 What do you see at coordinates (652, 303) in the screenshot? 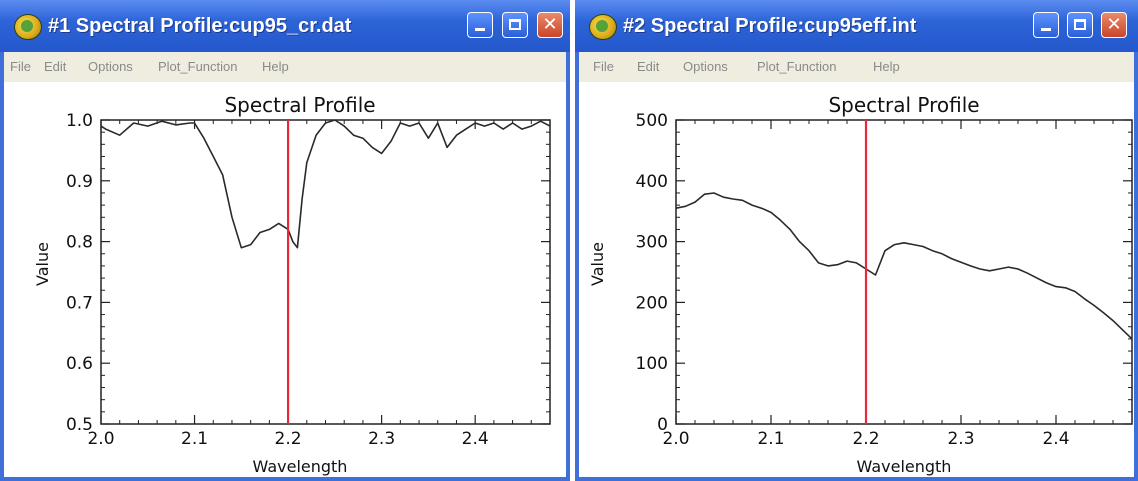
I see `y-tick-label: 200` at bounding box center [652, 303].